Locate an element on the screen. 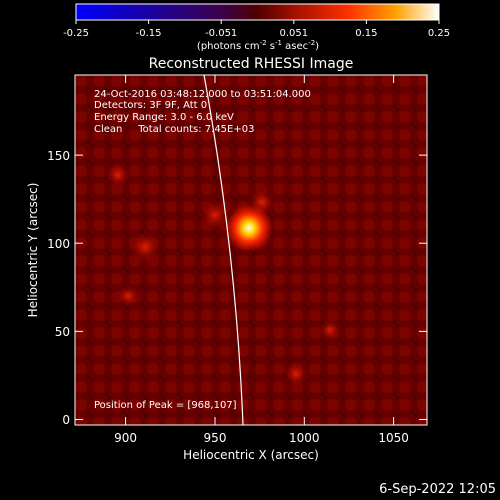 This screenshot has width=500, height=500. y-tick-label: 0 is located at coordinates (66, 420).